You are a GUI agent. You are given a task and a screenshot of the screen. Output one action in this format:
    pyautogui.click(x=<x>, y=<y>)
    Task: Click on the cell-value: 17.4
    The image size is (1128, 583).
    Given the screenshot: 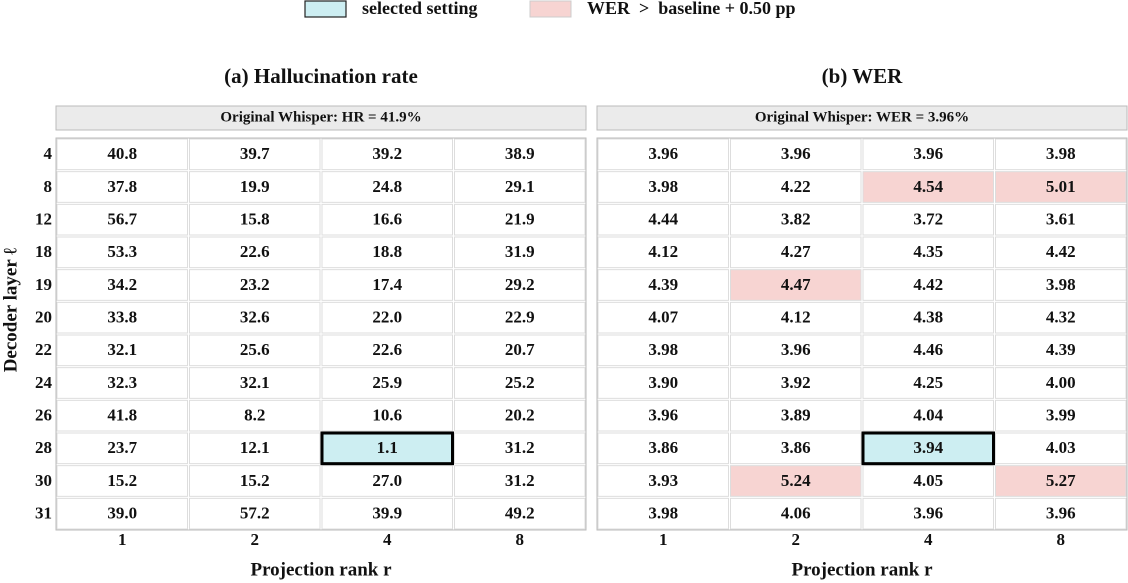 What is the action you would take?
    pyautogui.click(x=387, y=284)
    